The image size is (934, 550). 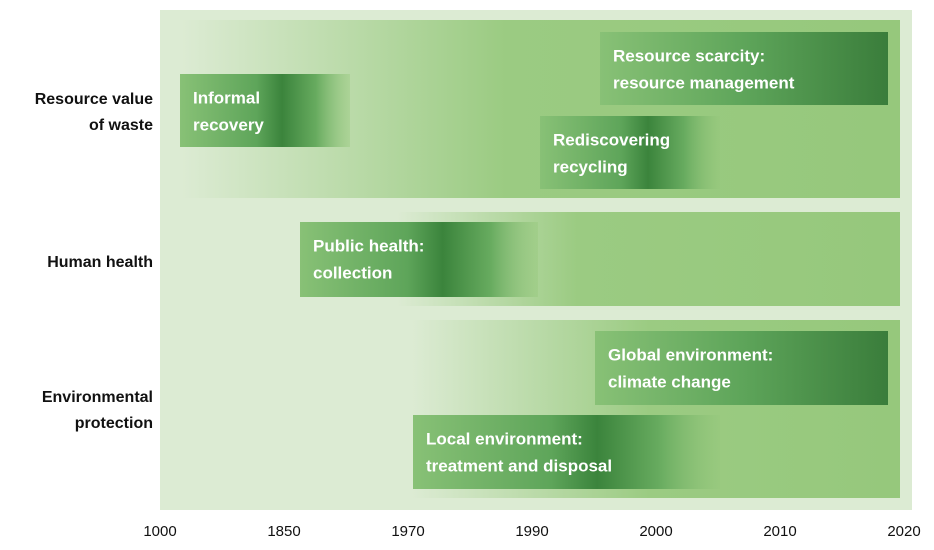 What do you see at coordinates (704, 82) in the screenshot?
I see `era-label: resource management` at bounding box center [704, 82].